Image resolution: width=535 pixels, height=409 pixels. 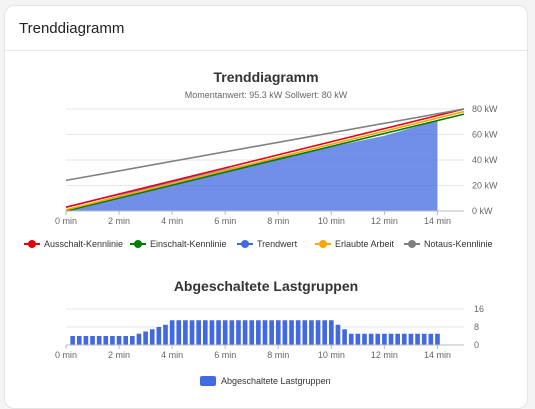 I want to click on bar-legend: Abgeschaltete Lastgruppen, so click(x=265, y=381).